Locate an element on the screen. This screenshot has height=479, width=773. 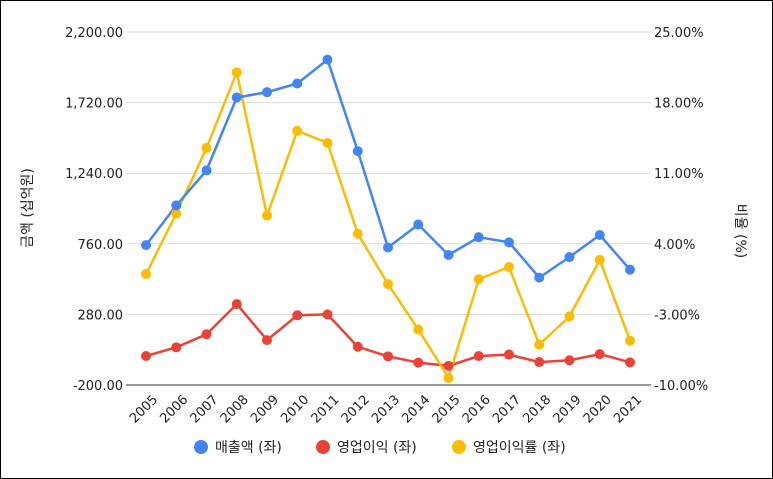
right-tick-label: -3.00% is located at coordinates (677, 315).